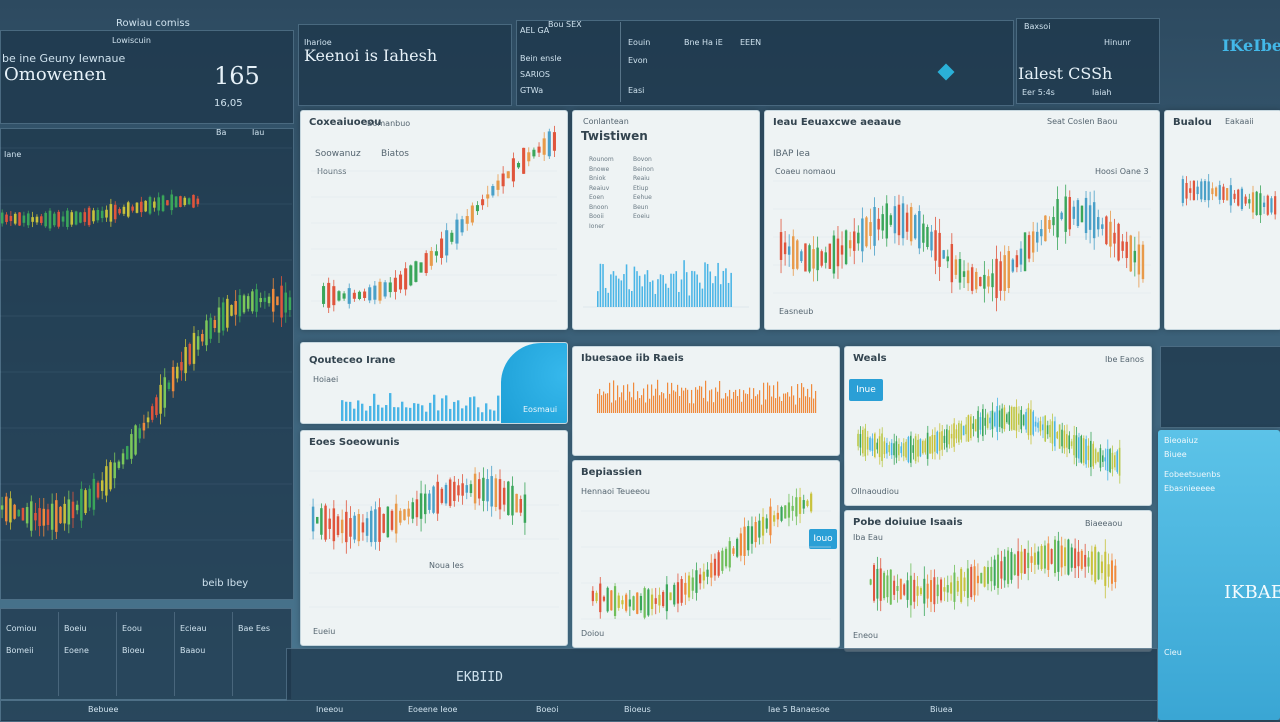  What do you see at coordinates (941, 709) in the screenshot?
I see `footer-label: Biuea` at bounding box center [941, 709].